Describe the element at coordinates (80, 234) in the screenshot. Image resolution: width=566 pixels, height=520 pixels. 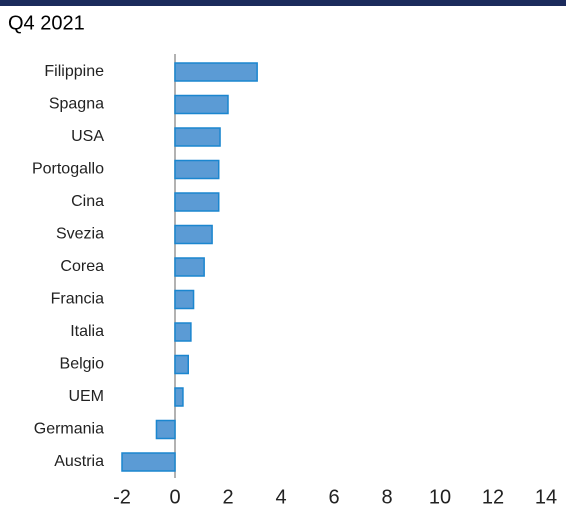
I see `y-tick-label: Svezia` at that location.